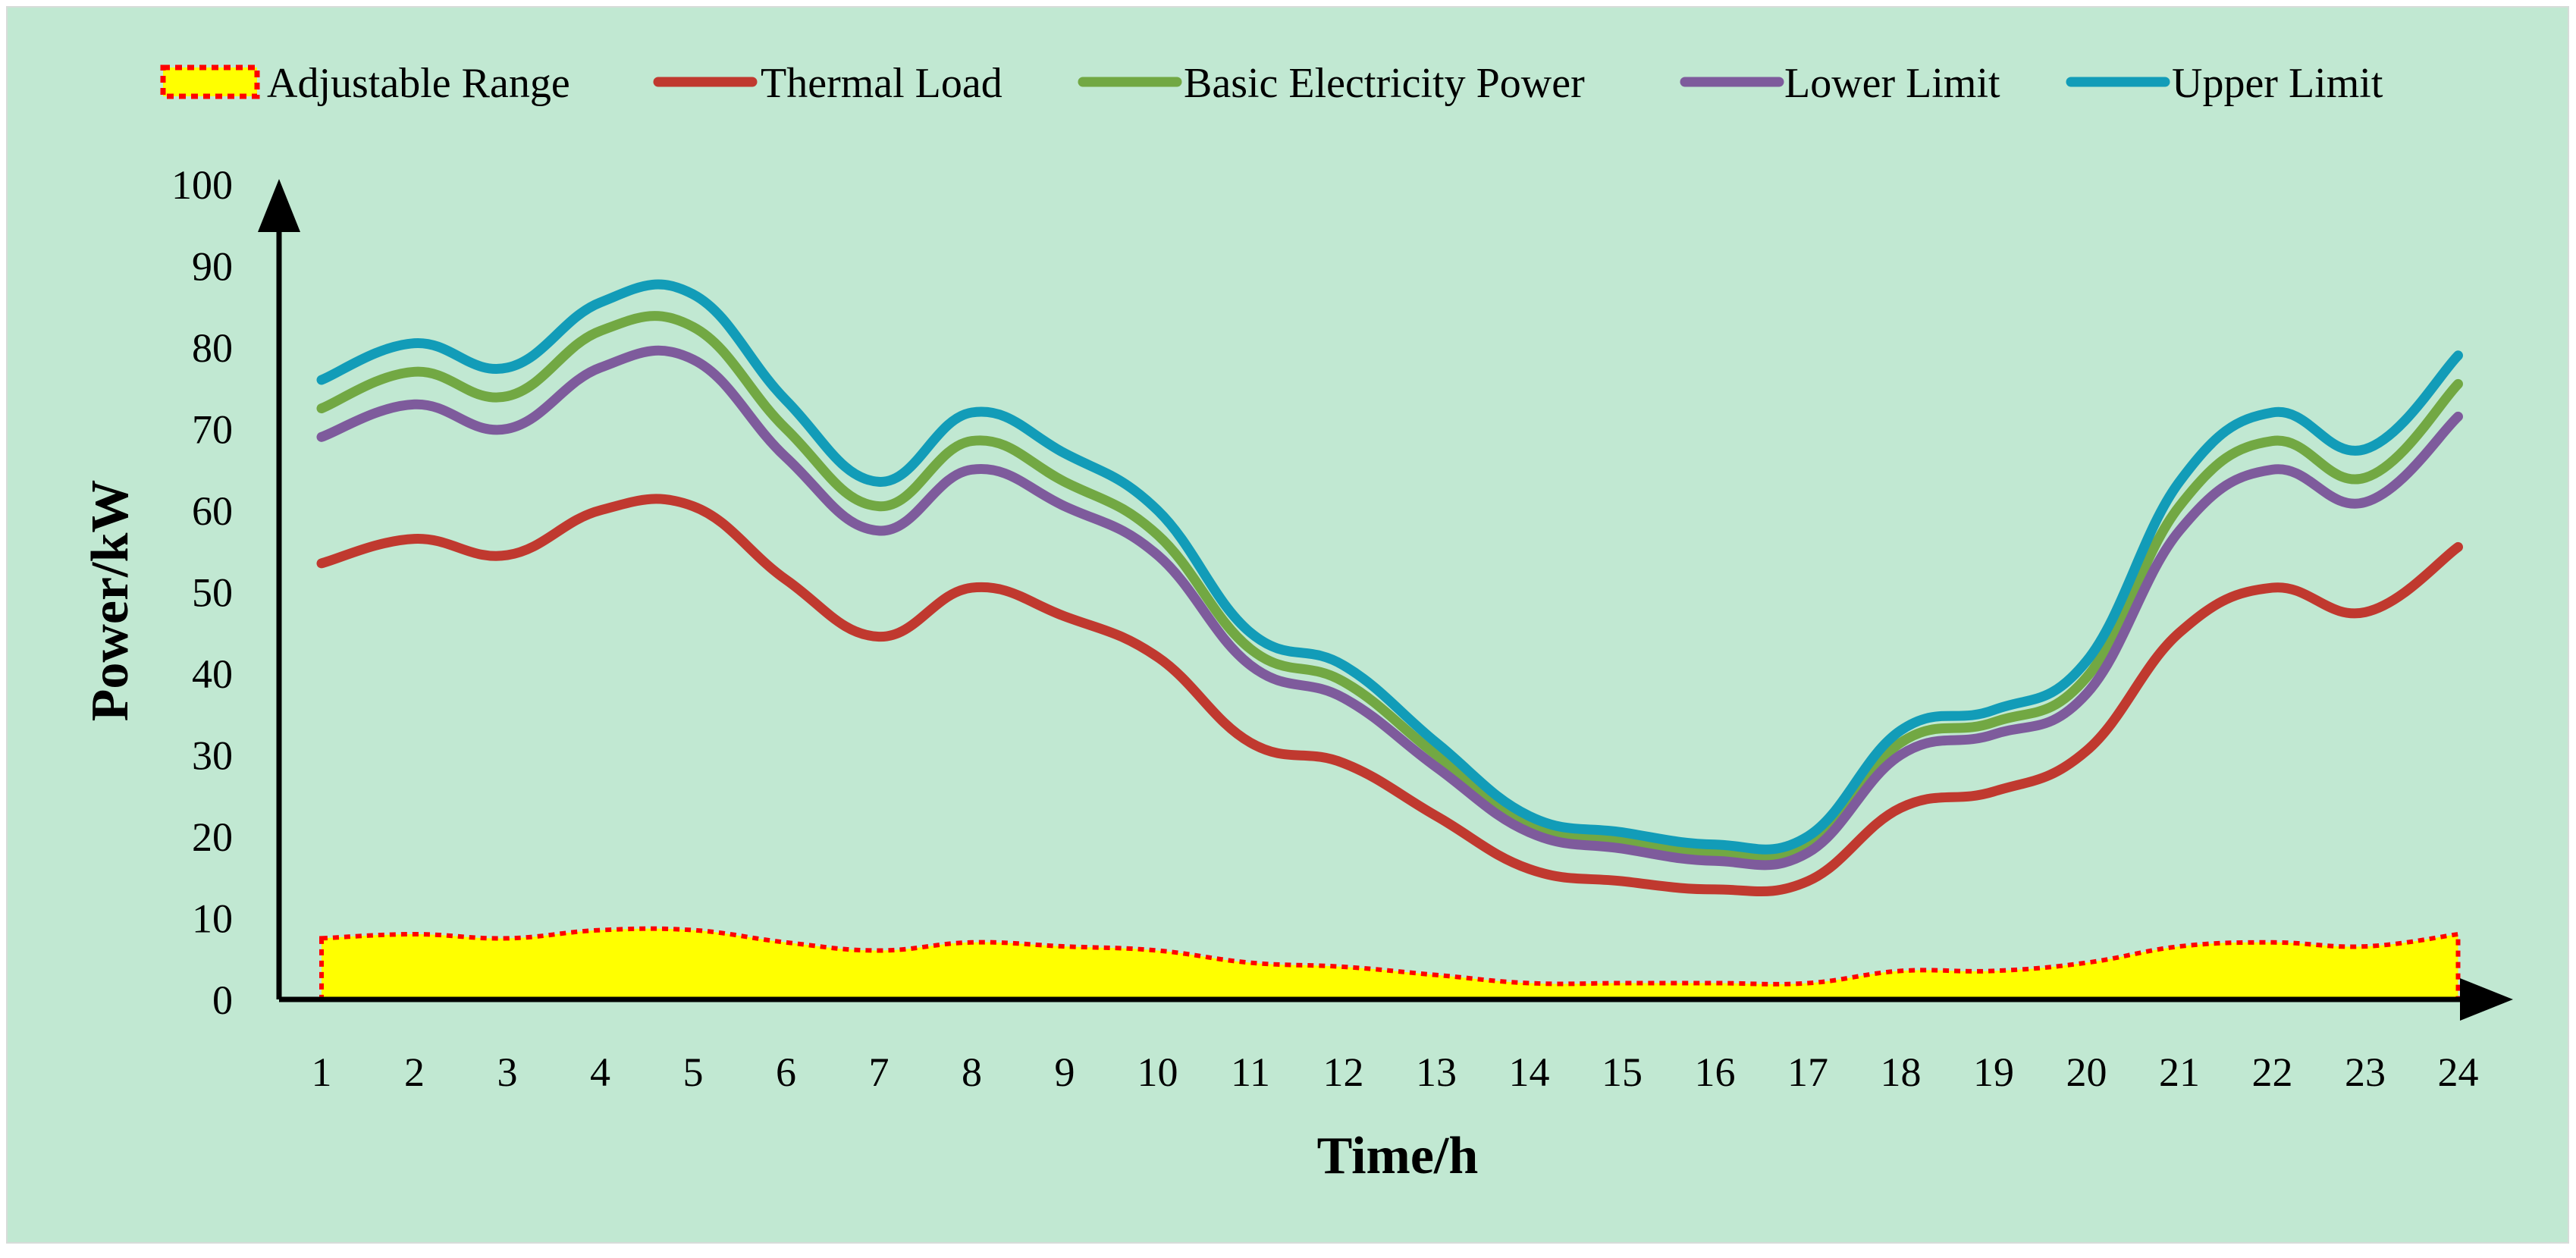 Image resolution: width=2576 pixels, height=1258 pixels. What do you see at coordinates (1892, 83) in the screenshot?
I see `legend-label-lower-limit: Lower Limit` at bounding box center [1892, 83].